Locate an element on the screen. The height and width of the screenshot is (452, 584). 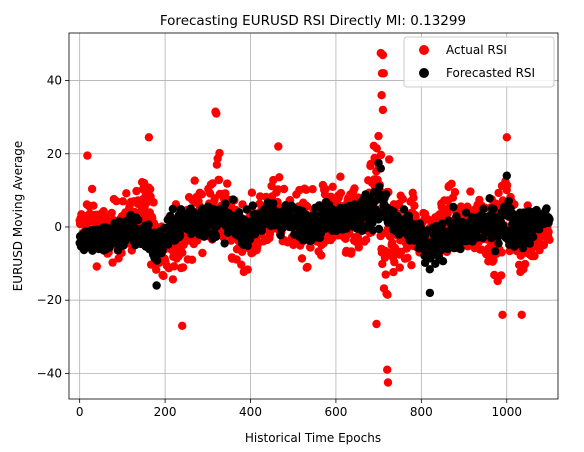
legend-label-forecasted-rsi: Forecasted RSI is located at coordinates (490, 73).